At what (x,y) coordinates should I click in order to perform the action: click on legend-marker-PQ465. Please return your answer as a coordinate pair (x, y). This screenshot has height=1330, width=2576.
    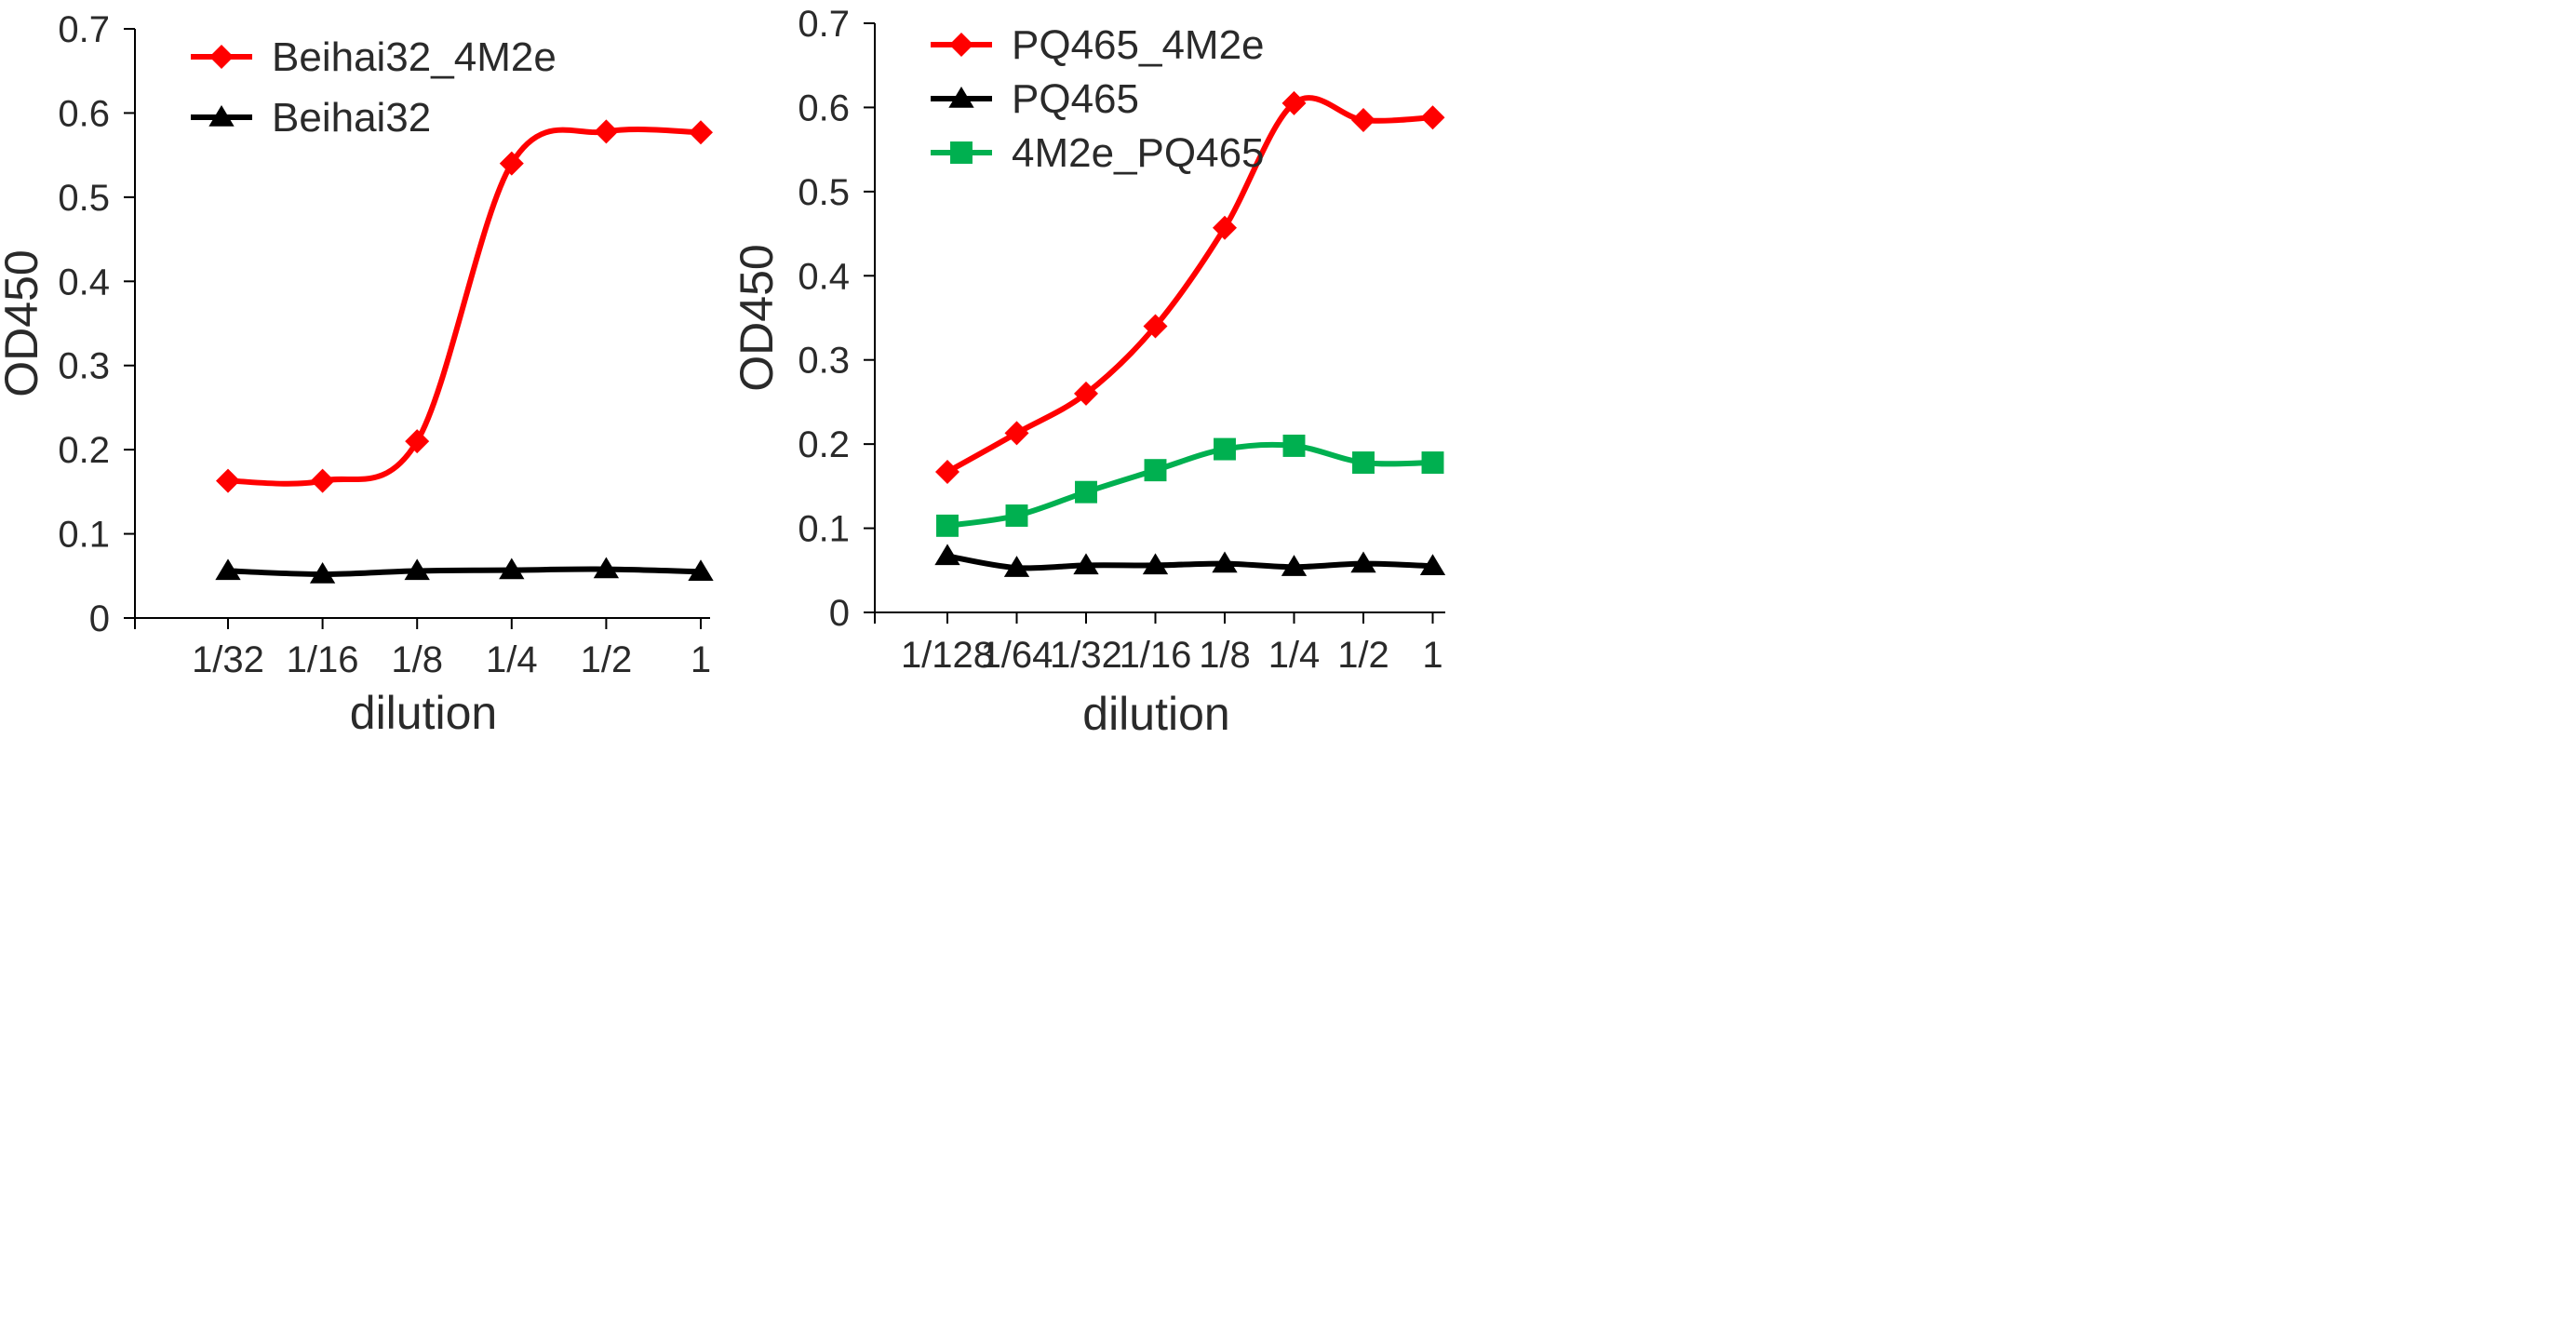
    Looking at the image, I should click on (961, 97).